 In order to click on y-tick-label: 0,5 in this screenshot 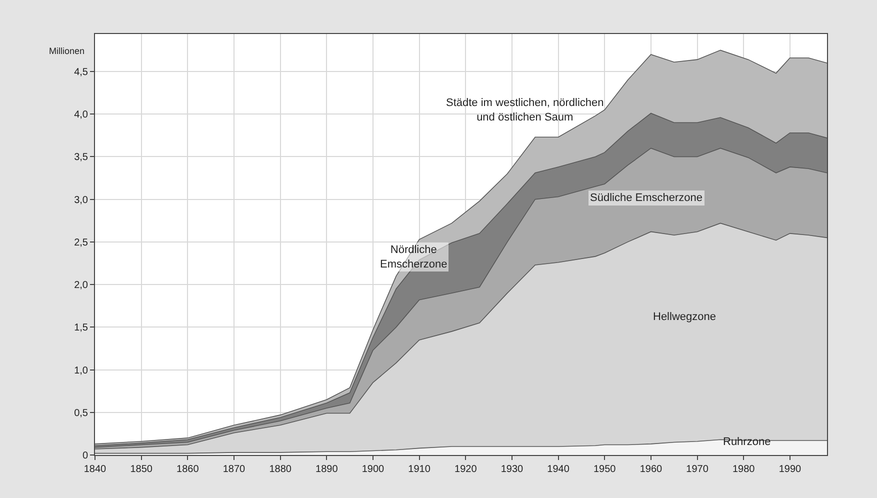, I will do `click(81, 413)`.